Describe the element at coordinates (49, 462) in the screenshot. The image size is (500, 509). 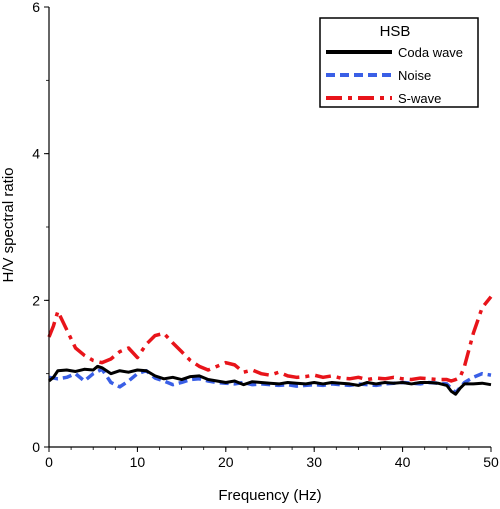
I see `x-tick-label: 0` at that location.